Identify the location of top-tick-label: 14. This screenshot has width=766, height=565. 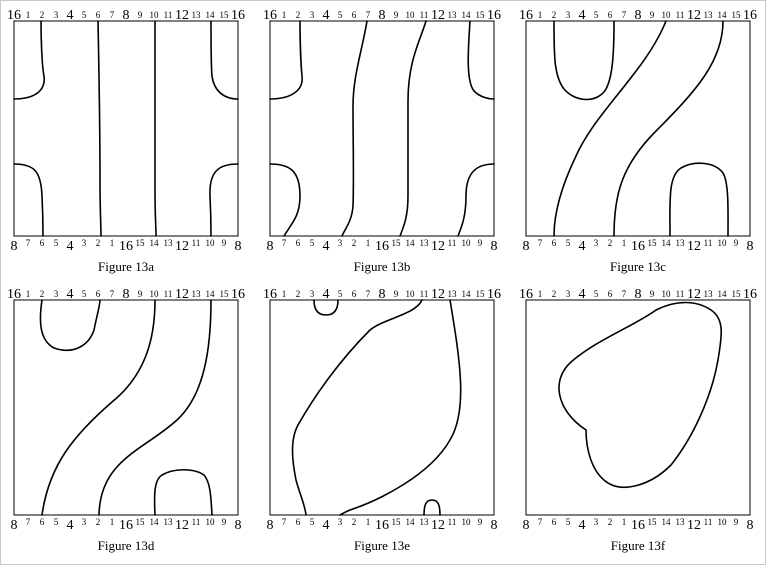
(467, 15).